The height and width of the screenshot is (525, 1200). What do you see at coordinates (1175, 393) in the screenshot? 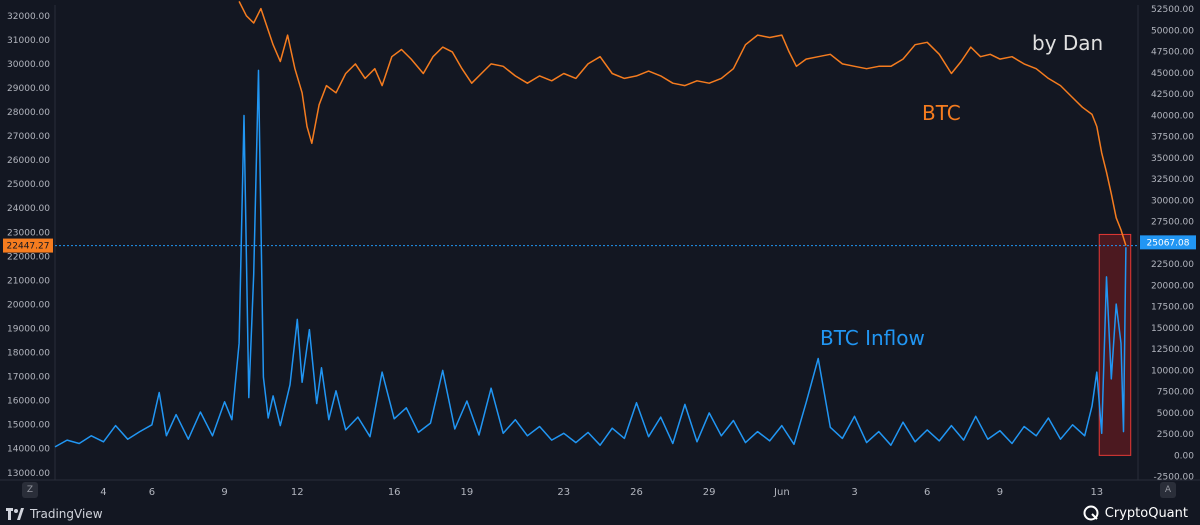
I see `right-tick-label: 7500.00` at bounding box center [1175, 393].